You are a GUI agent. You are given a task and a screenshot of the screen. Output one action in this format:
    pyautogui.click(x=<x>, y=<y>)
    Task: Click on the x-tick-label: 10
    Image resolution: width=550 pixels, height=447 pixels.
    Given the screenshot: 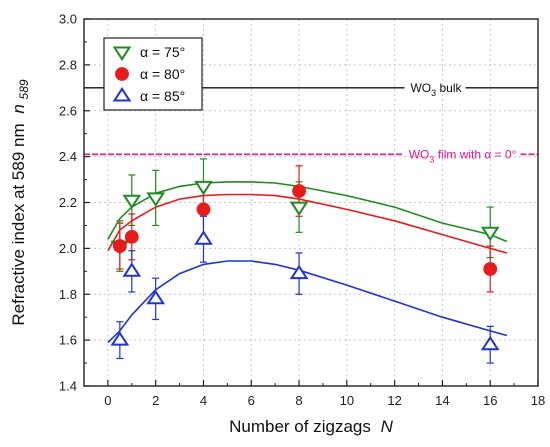 What is the action you would take?
    pyautogui.click(x=347, y=400)
    